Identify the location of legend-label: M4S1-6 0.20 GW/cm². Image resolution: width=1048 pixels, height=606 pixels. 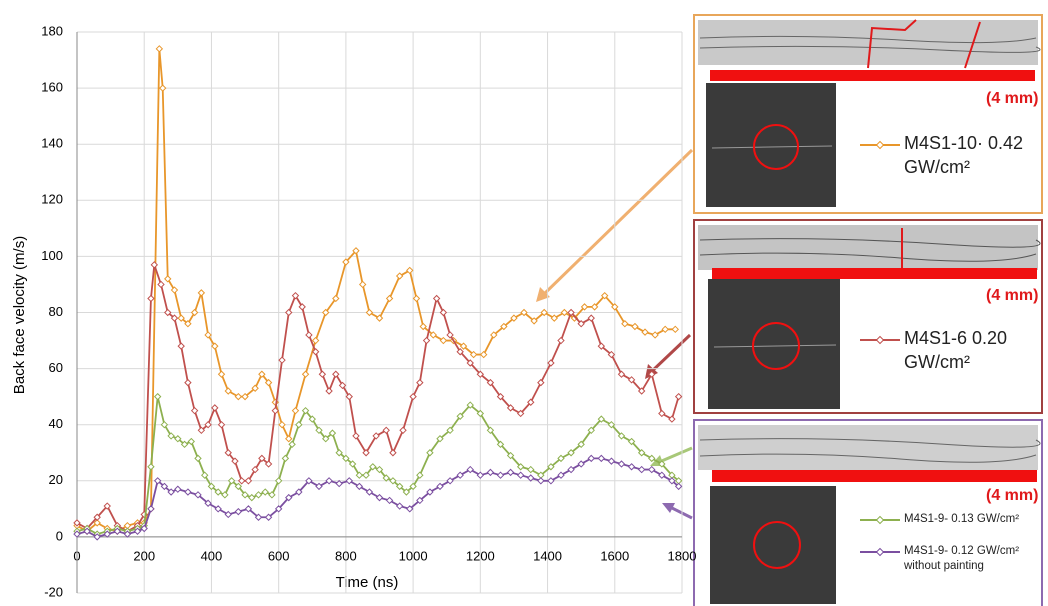
(956, 350).